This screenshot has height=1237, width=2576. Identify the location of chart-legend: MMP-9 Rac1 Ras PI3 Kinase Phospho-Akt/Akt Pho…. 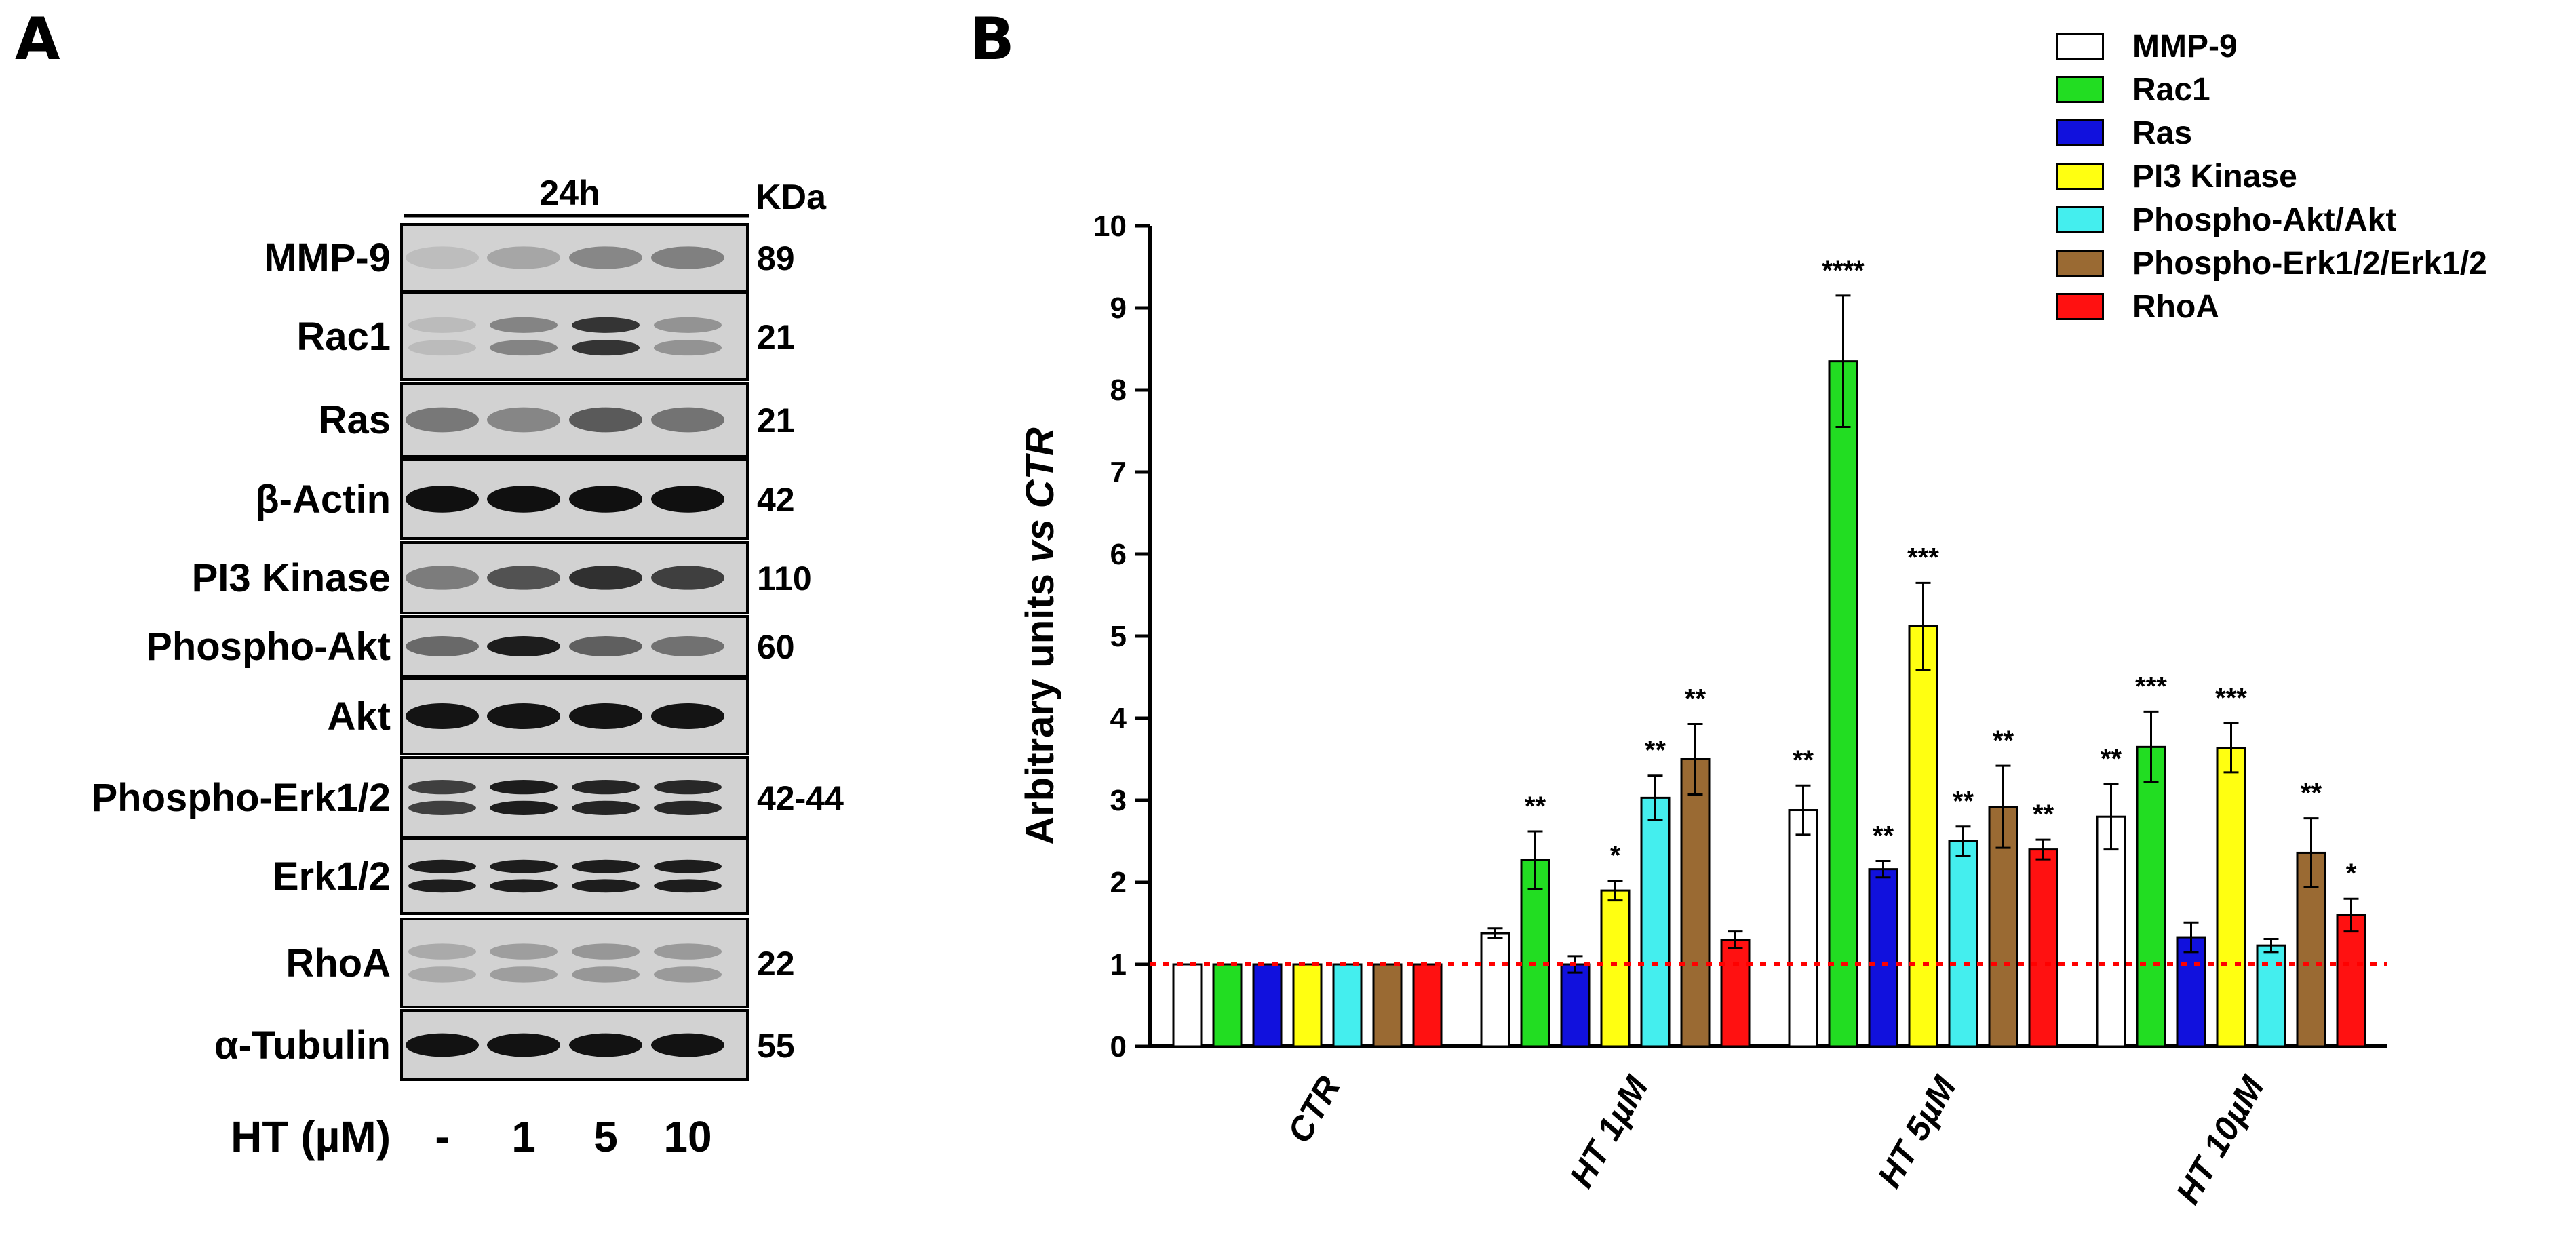
(2271, 176).